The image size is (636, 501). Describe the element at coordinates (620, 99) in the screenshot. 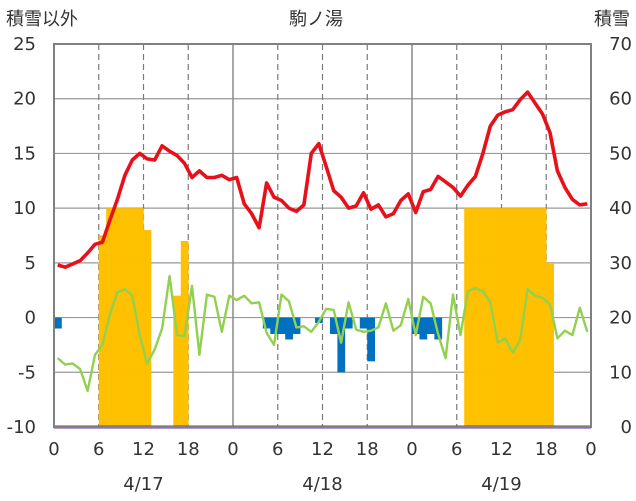

I see `right-tick-label: 60` at that location.